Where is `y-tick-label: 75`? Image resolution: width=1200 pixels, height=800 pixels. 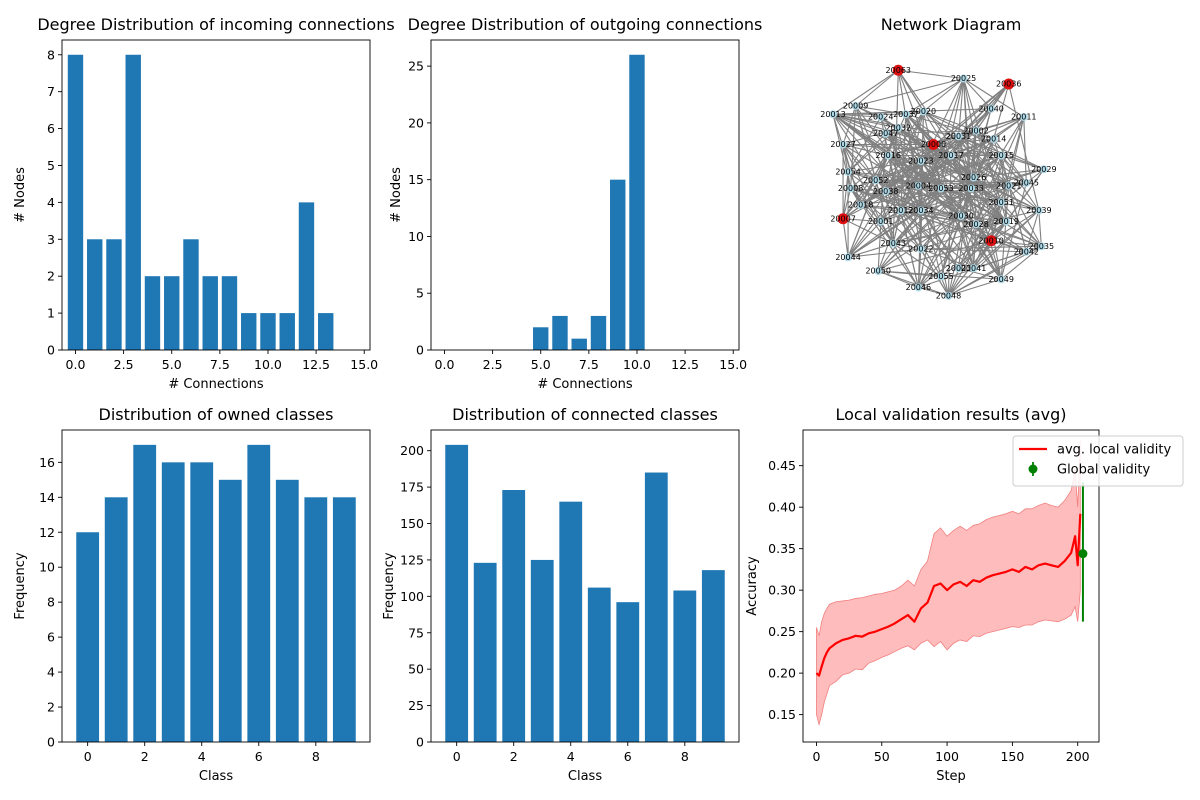 y-tick-label: 75 is located at coordinates (416, 632).